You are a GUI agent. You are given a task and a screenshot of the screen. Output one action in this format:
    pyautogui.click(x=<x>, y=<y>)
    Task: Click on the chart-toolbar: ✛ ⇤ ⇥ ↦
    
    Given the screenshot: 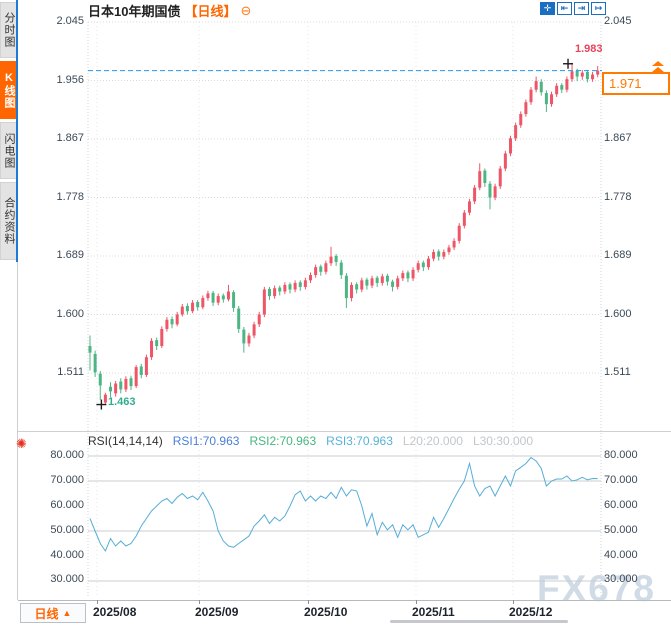 What is the action you would take?
    pyautogui.click(x=573, y=8)
    